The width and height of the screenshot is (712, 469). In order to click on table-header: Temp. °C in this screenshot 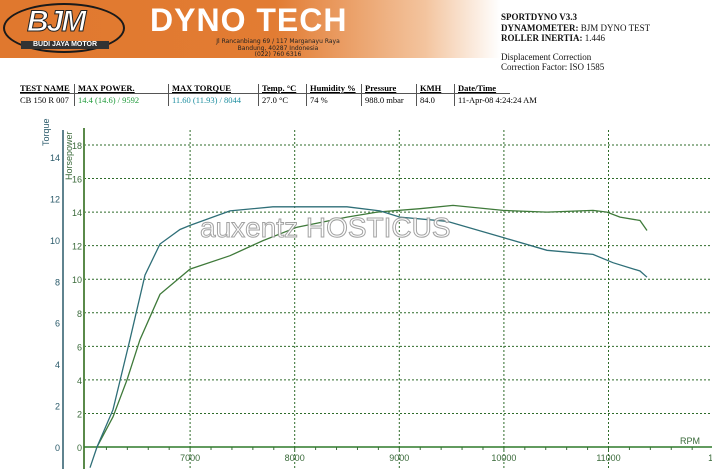, I will do `click(279, 88)`.